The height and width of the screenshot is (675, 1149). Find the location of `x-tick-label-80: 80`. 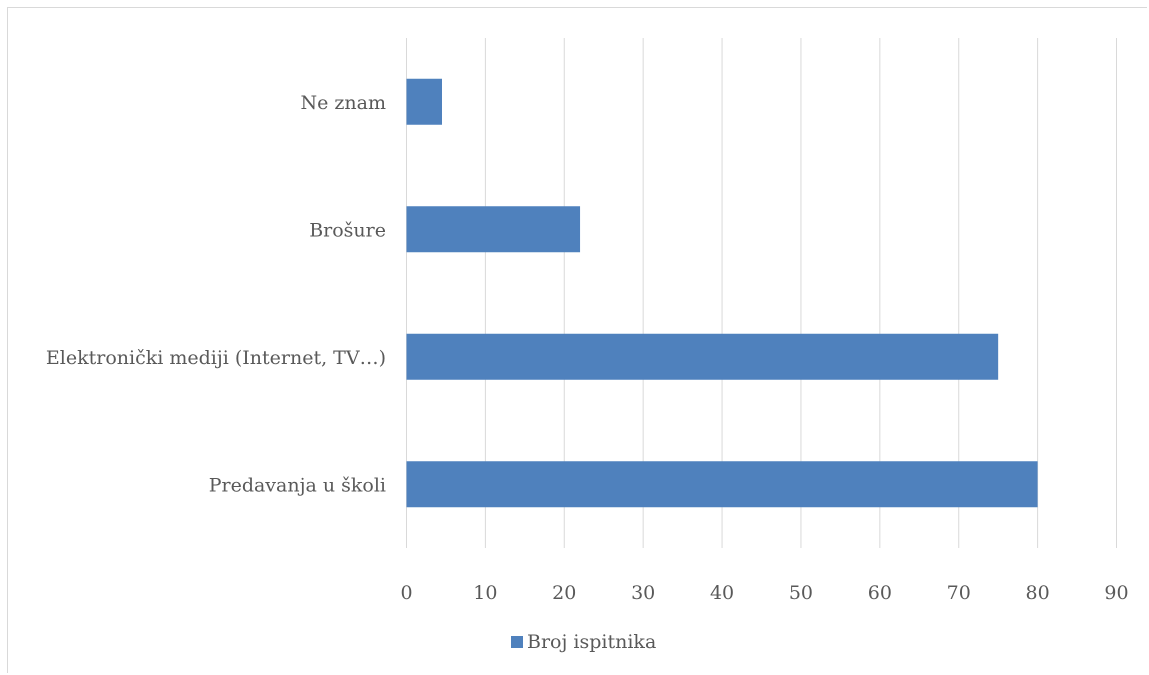

x-tick-label-80: 80 is located at coordinates (1038, 593).